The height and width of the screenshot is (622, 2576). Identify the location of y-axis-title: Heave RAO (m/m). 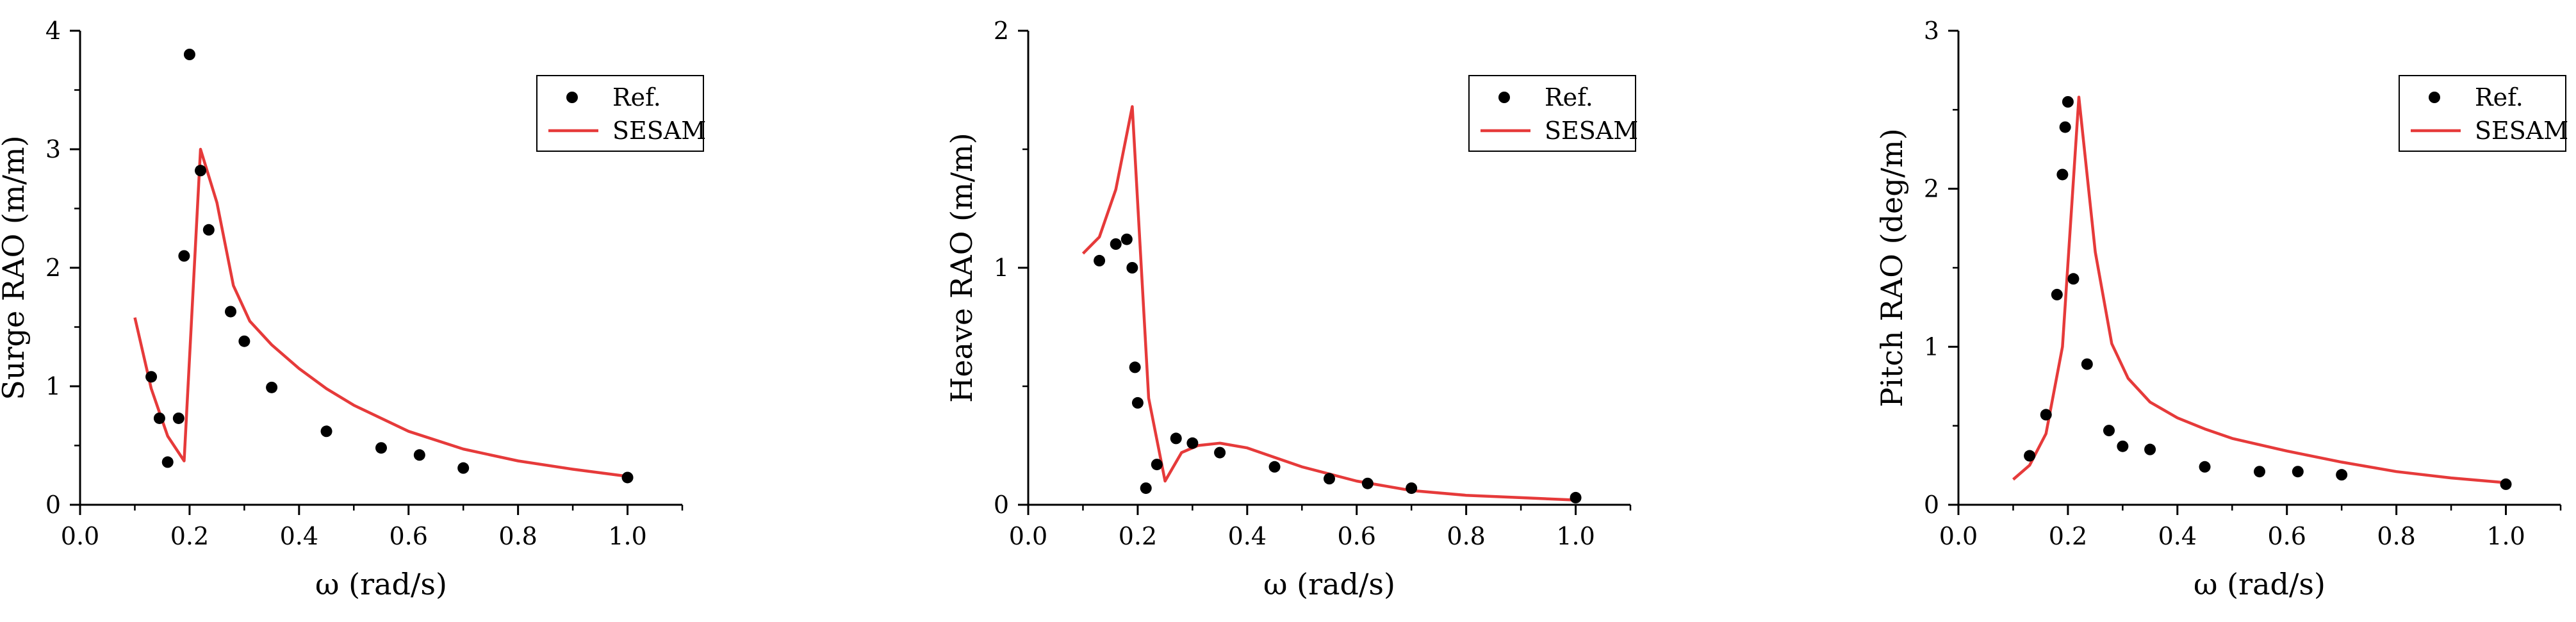
(962, 267).